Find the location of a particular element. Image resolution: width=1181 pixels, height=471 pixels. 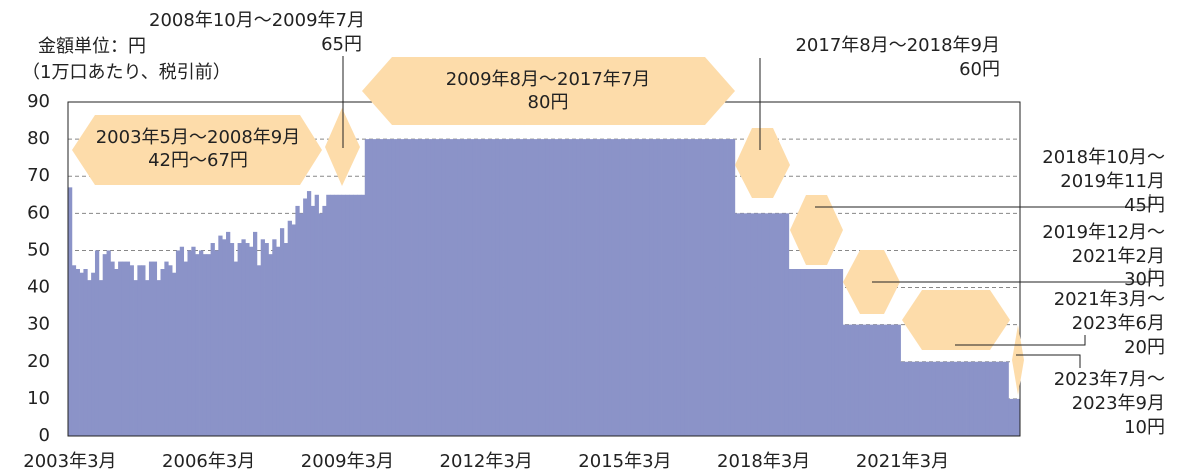

y-unit-label: 金額単位：円 is located at coordinates (92, 46).